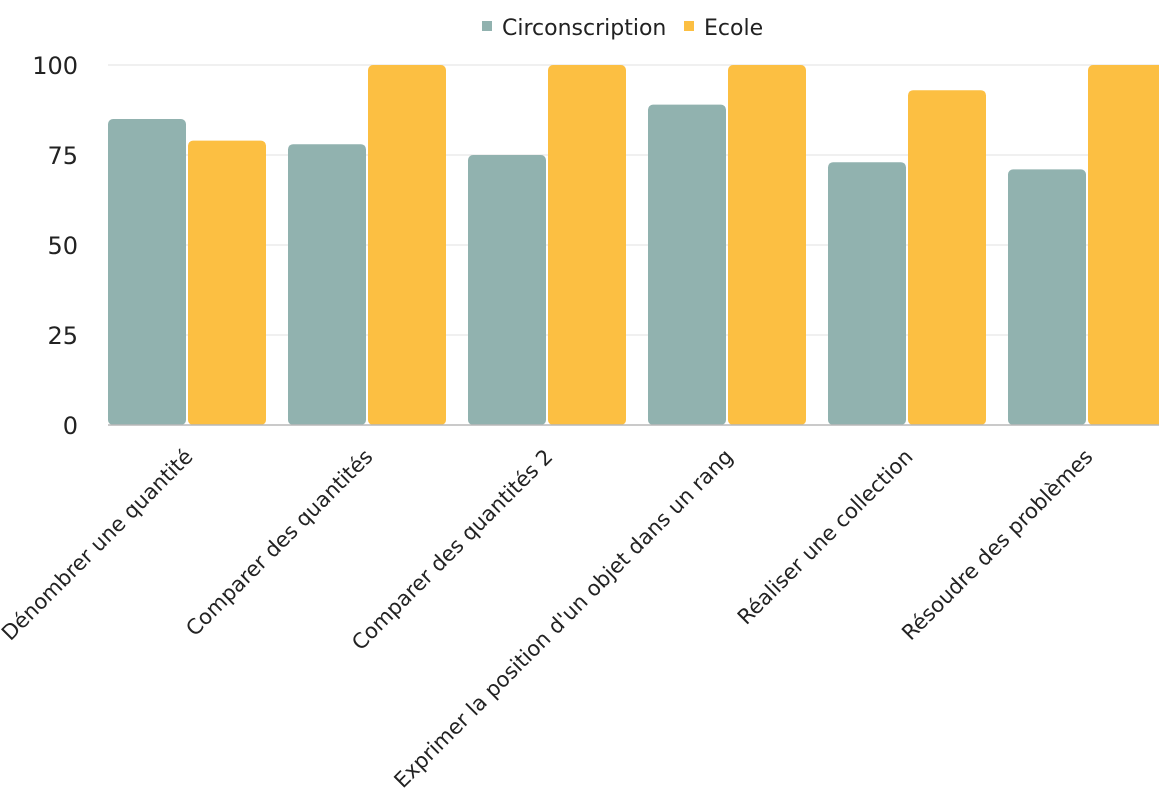  Describe the element at coordinates (825, 537) in the screenshot. I see `x-tick-label-realiser-une-collection: Réaliser une collection` at that location.